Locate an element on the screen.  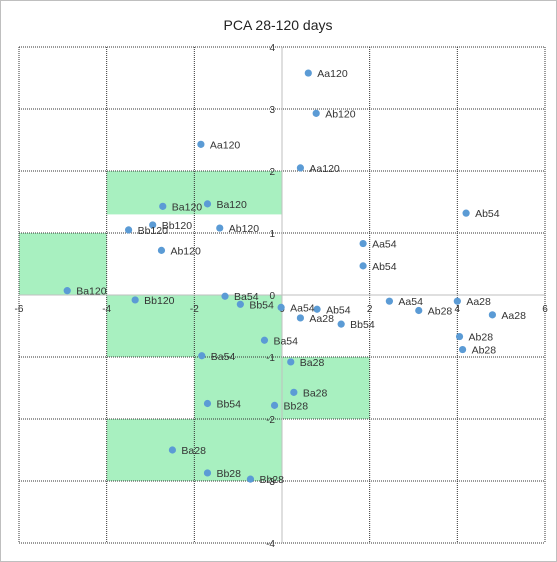
x-tick-label: 2 is located at coordinates (370, 309).